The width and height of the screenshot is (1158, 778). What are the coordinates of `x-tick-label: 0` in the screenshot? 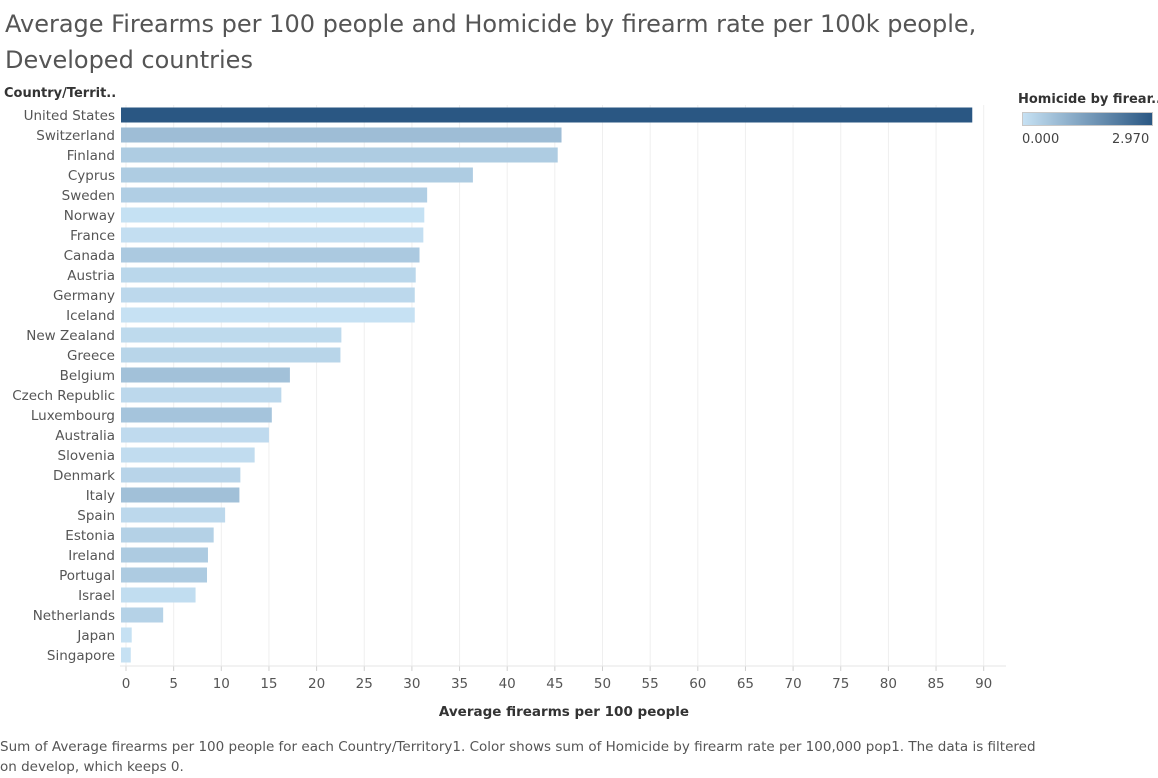 It's located at (126, 684).